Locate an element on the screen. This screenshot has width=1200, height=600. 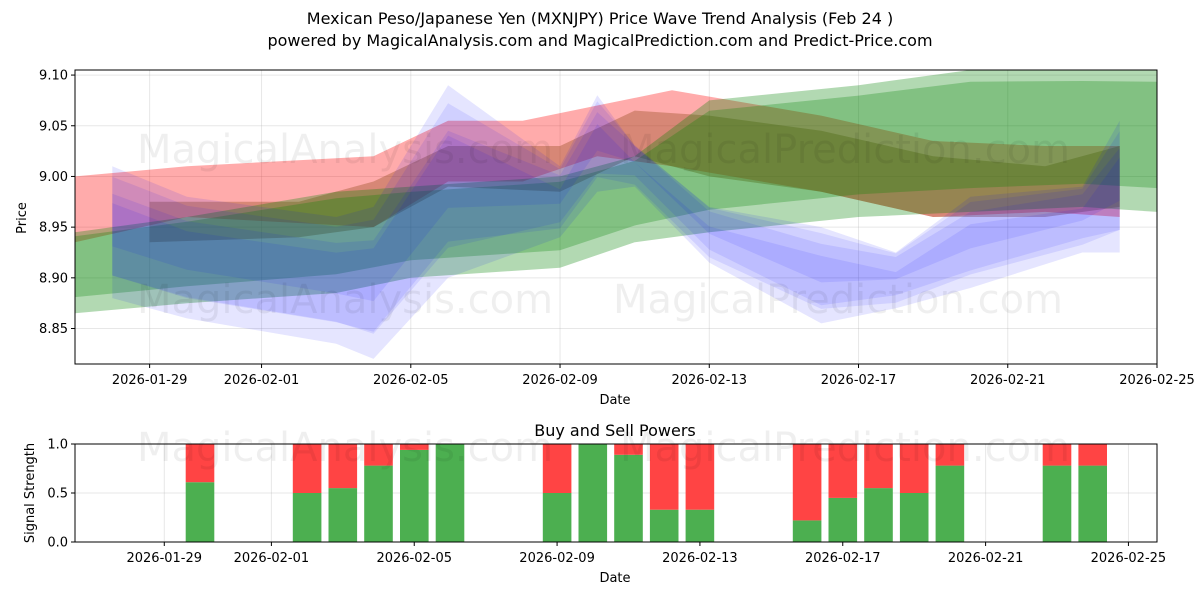
price-x-tick-label: 2026-02-05 is located at coordinates (411, 380).